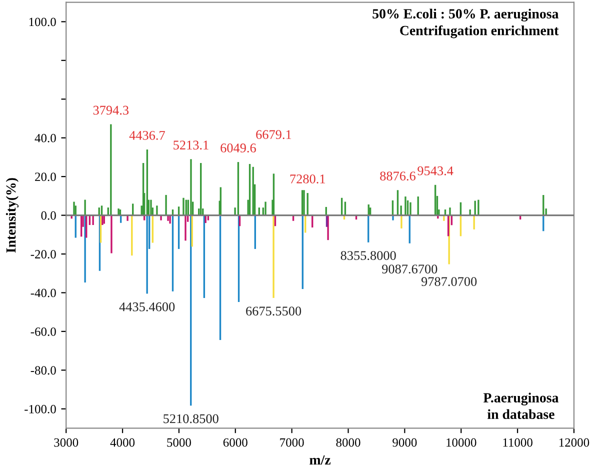 Image resolution: width=601 pixels, height=468 pixels. I want to click on annotation: 5210.8500, so click(191, 419).